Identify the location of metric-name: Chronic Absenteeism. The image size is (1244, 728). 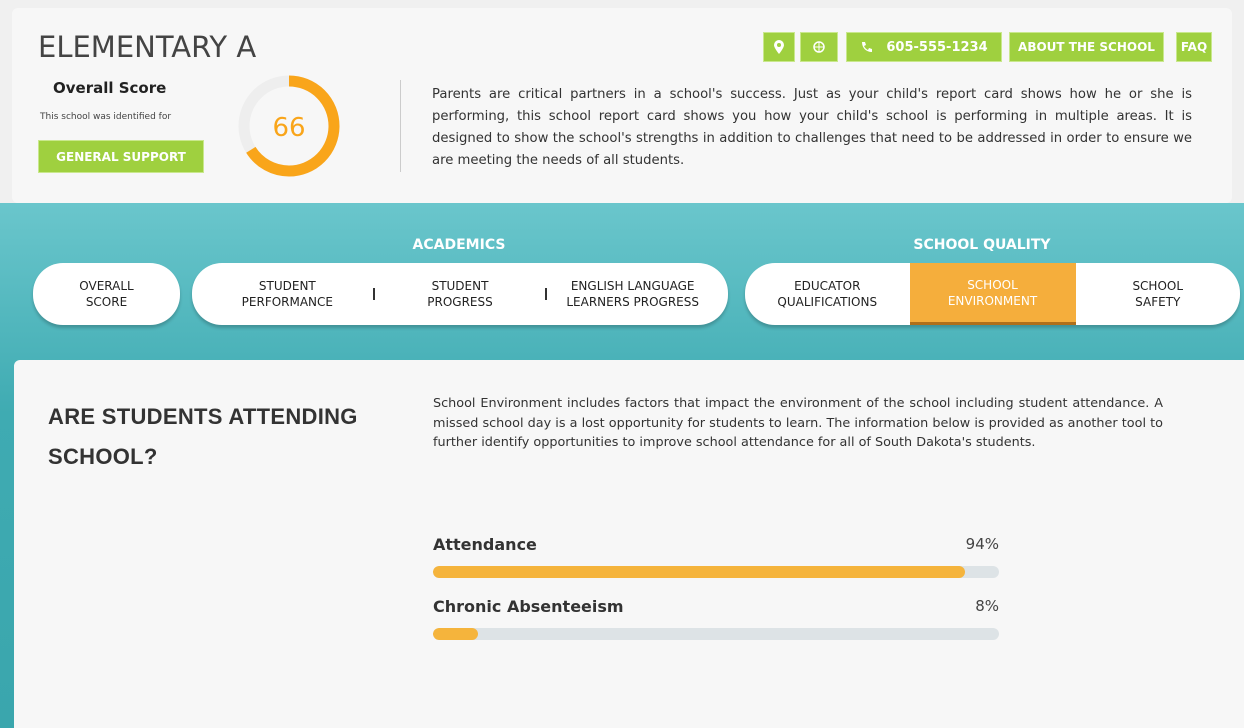
(528, 606).